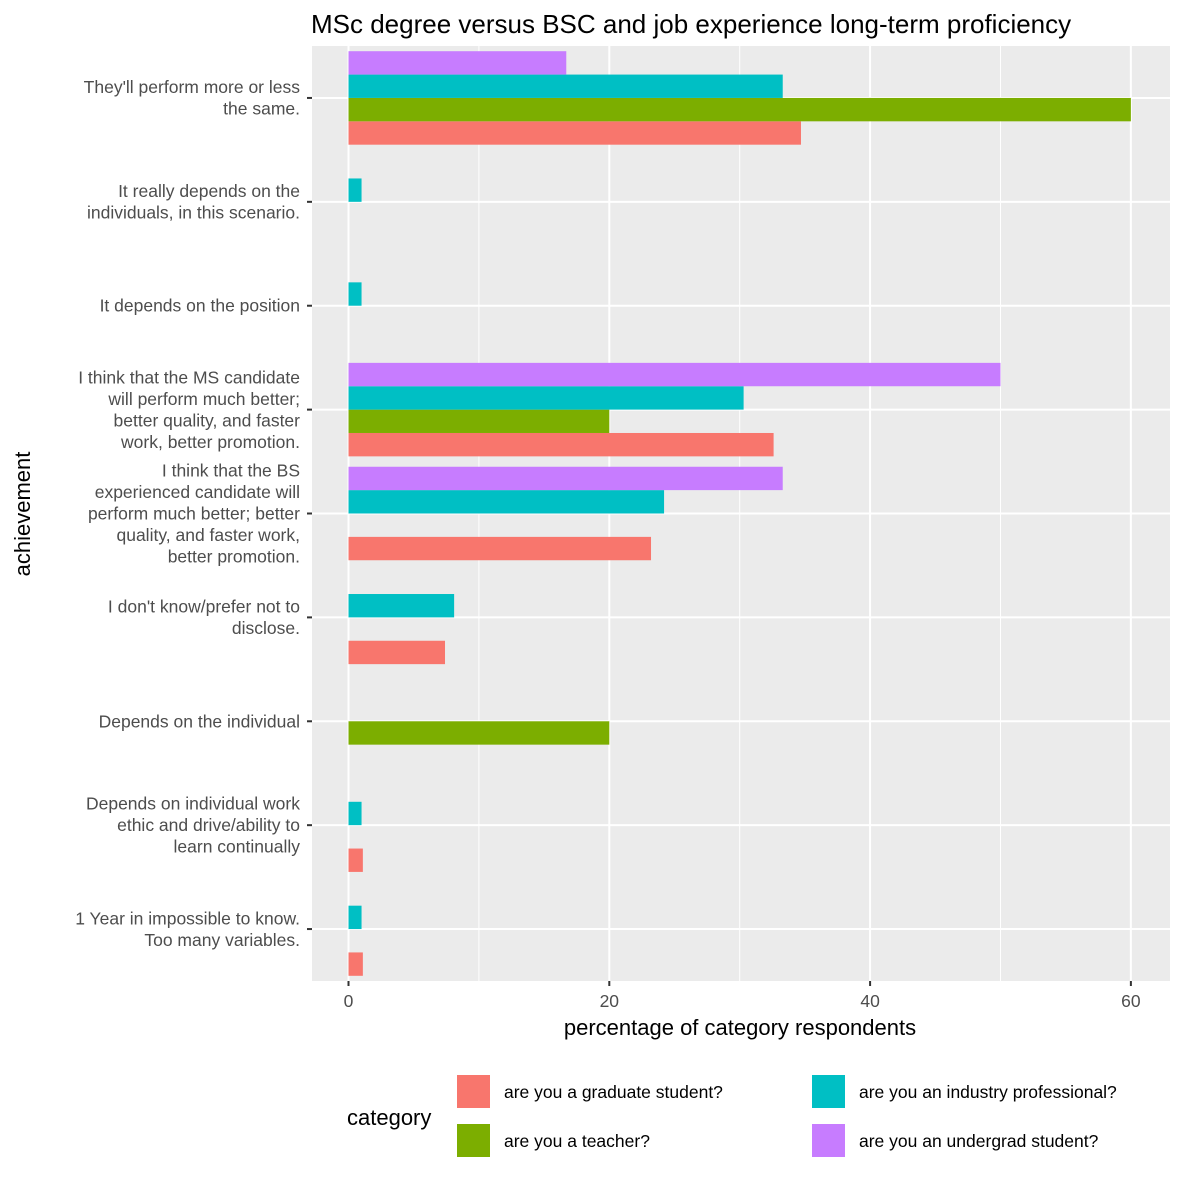  Describe the element at coordinates (1131, 1001) in the screenshot. I see `x-tick-label: 60` at that location.